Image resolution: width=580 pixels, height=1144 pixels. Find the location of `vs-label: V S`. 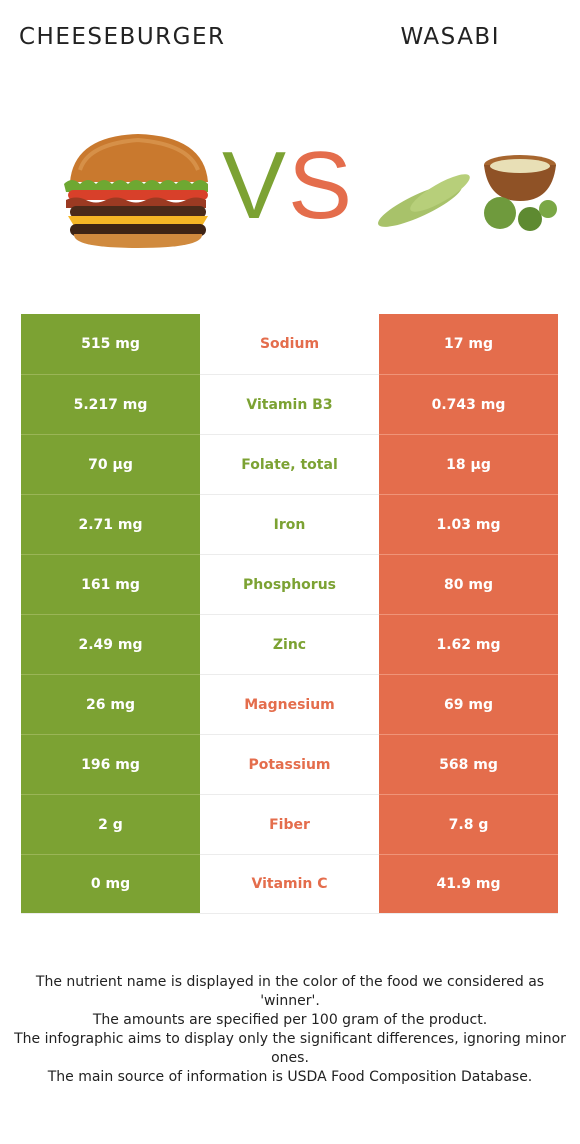

vs-label: V S is located at coordinates (287, 183).